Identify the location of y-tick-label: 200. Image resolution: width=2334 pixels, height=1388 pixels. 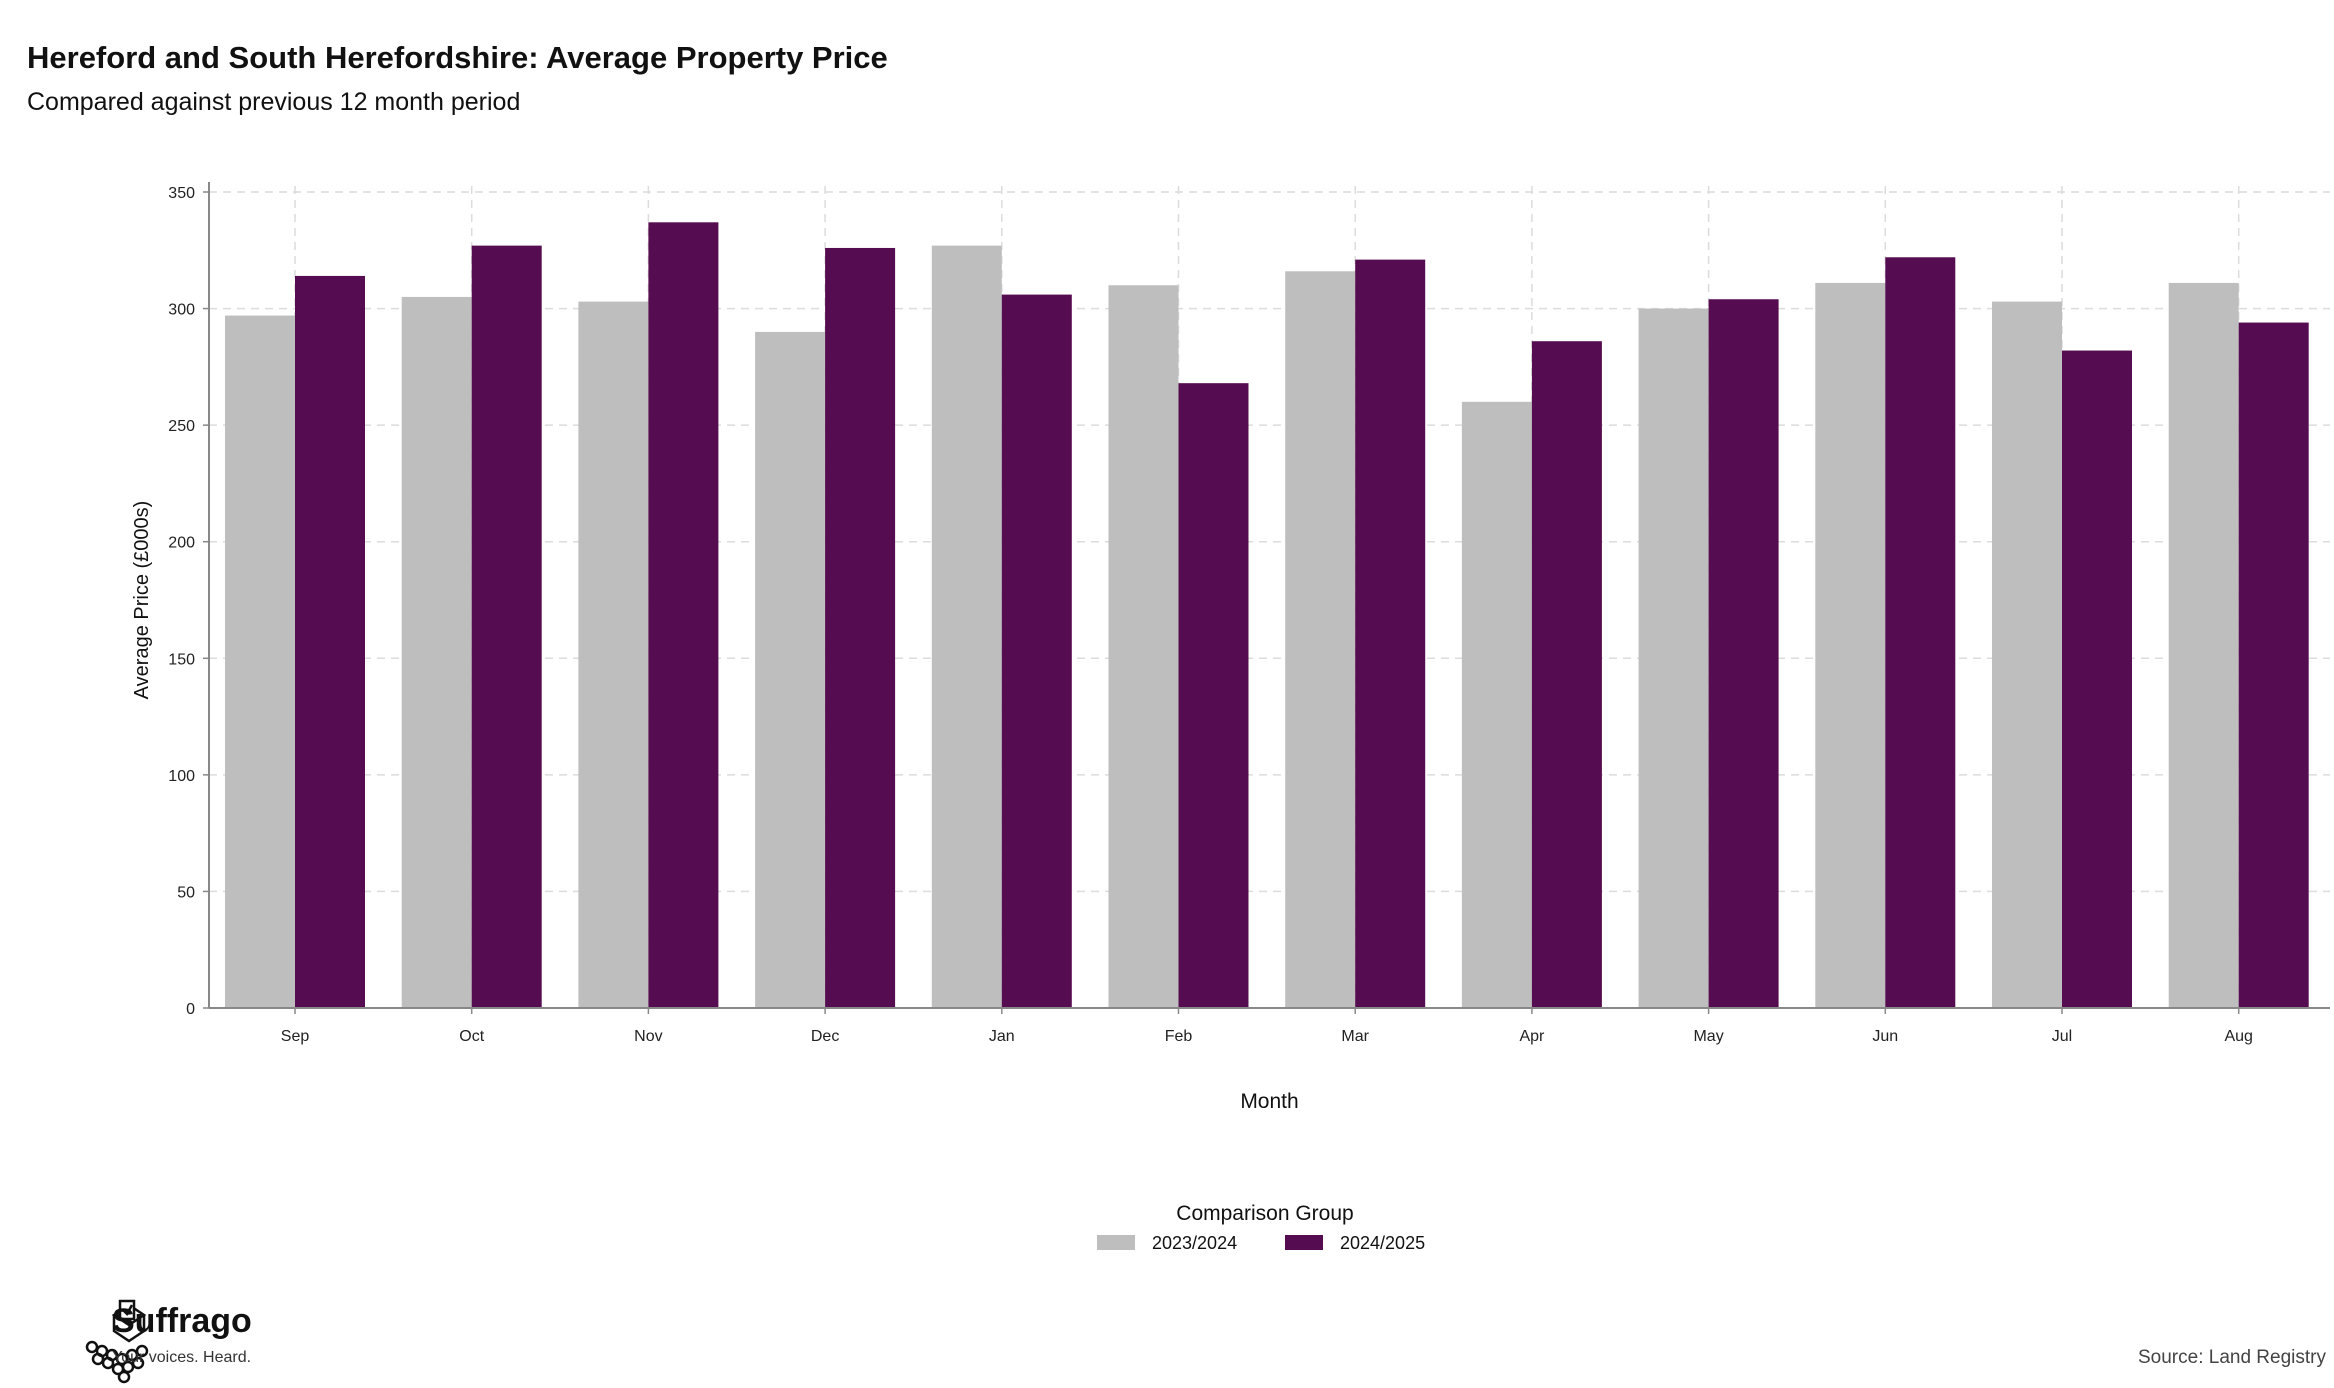
(181, 543).